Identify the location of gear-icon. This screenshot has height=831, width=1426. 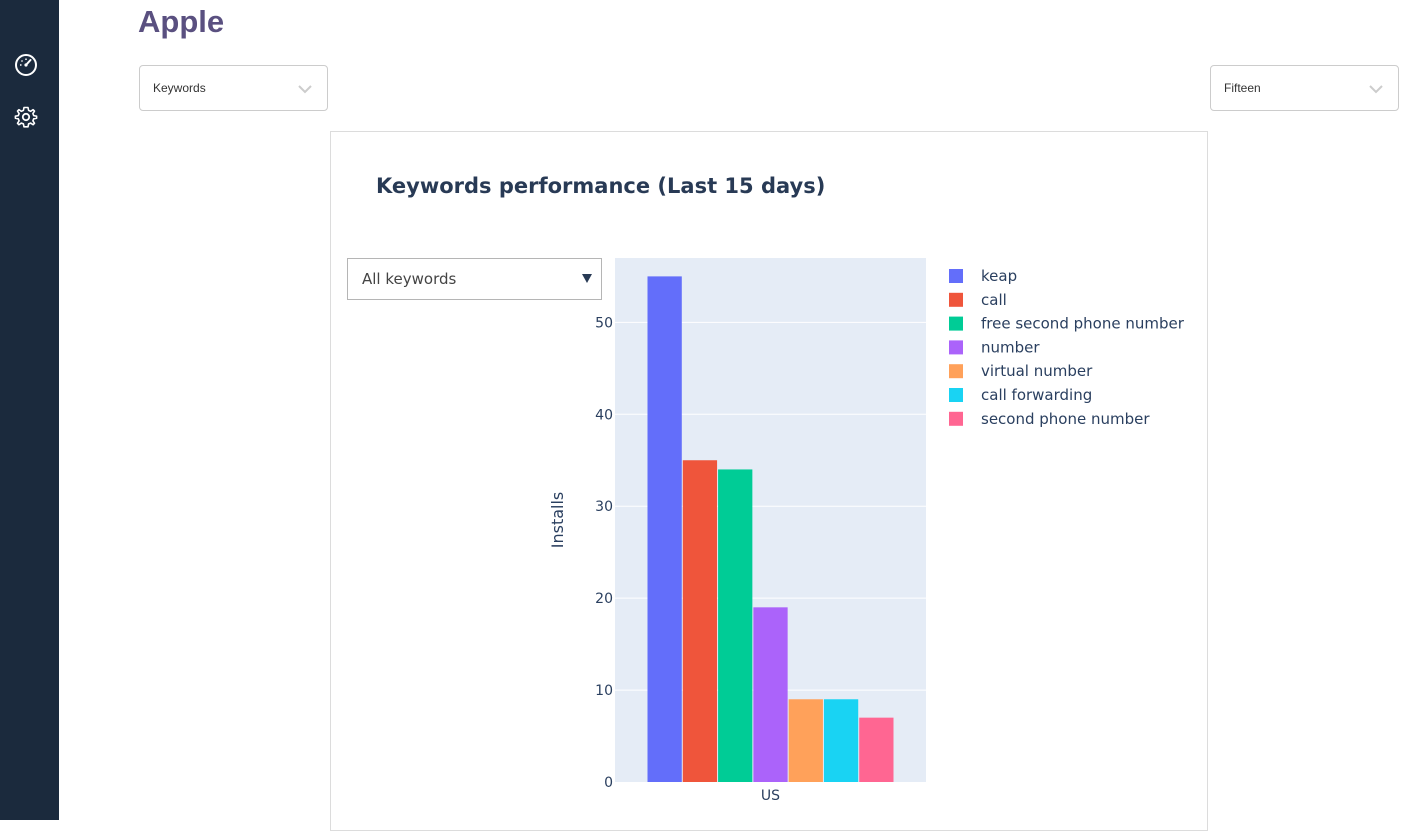
(26, 117).